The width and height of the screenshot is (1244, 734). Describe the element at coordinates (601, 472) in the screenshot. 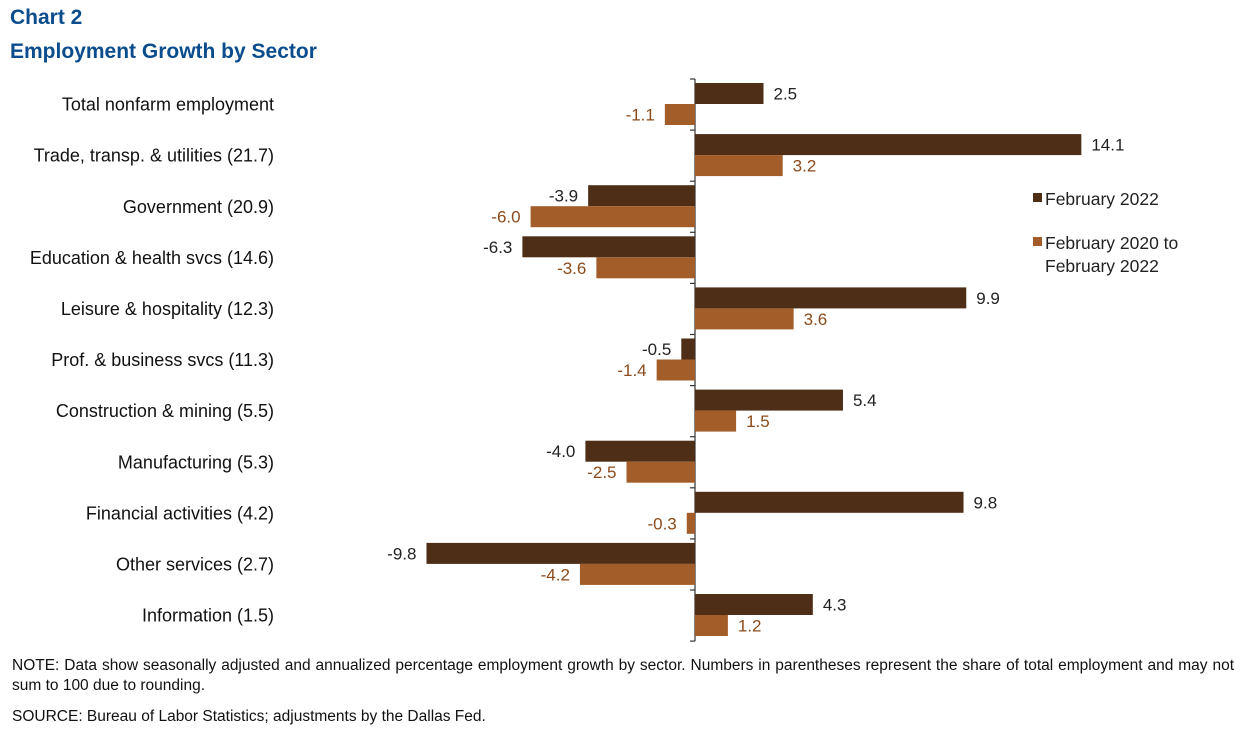

I see `data-label: -2.5` at that location.